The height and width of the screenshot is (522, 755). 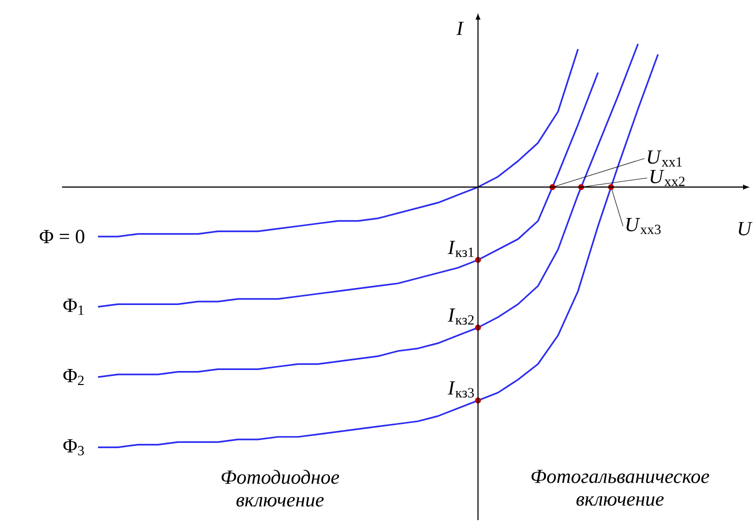 I want to click on y-axis-title: I, so click(x=460, y=28).